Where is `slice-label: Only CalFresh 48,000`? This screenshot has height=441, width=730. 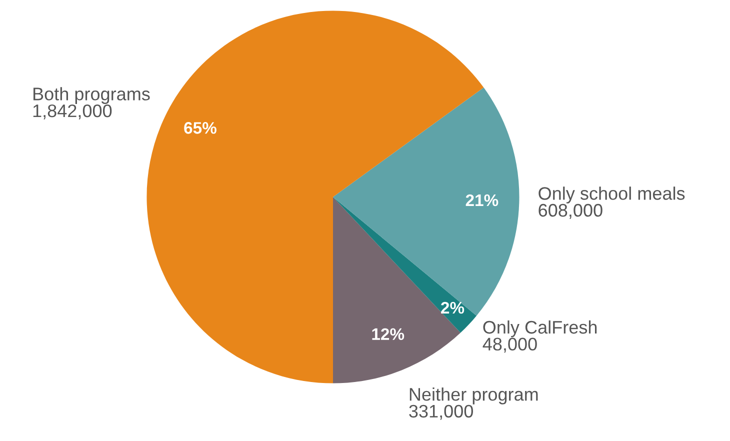
slice-label: Only CalFresh 48,000 is located at coordinates (539, 336).